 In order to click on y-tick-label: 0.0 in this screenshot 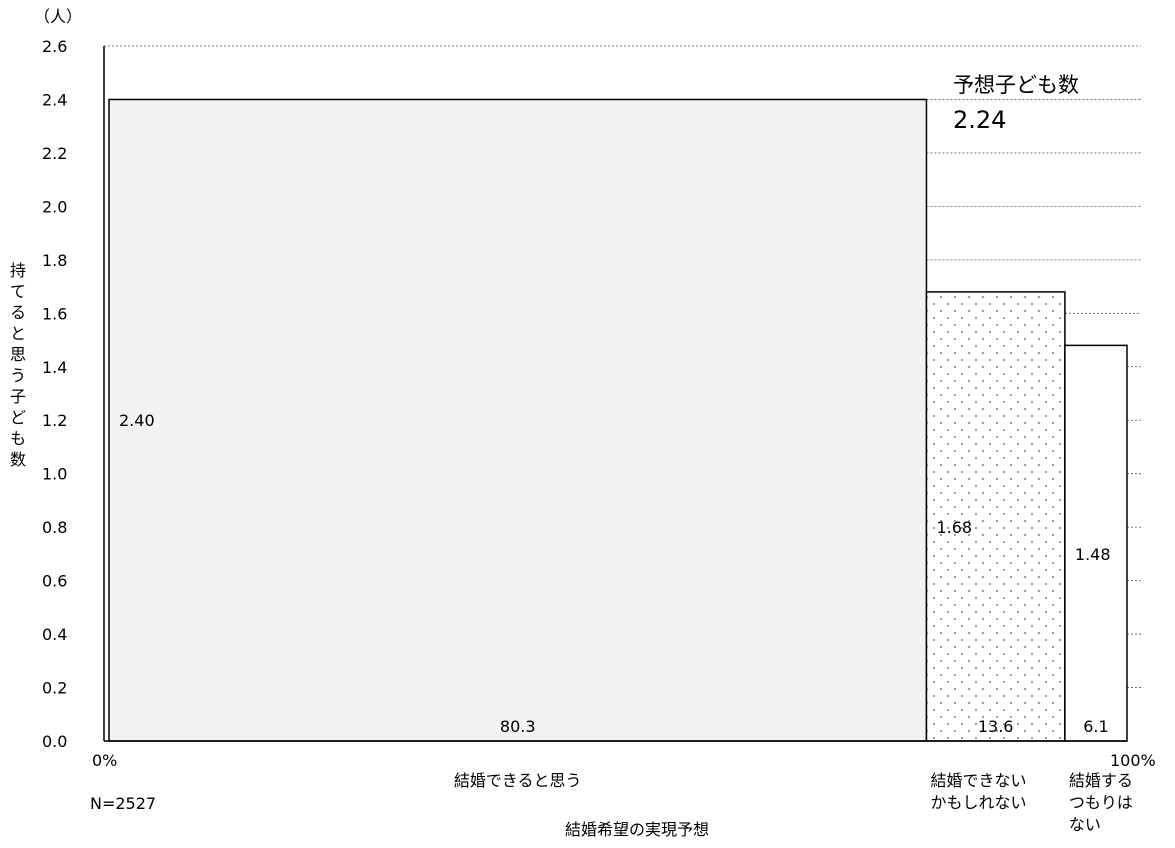, I will do `click(54, 741)`.